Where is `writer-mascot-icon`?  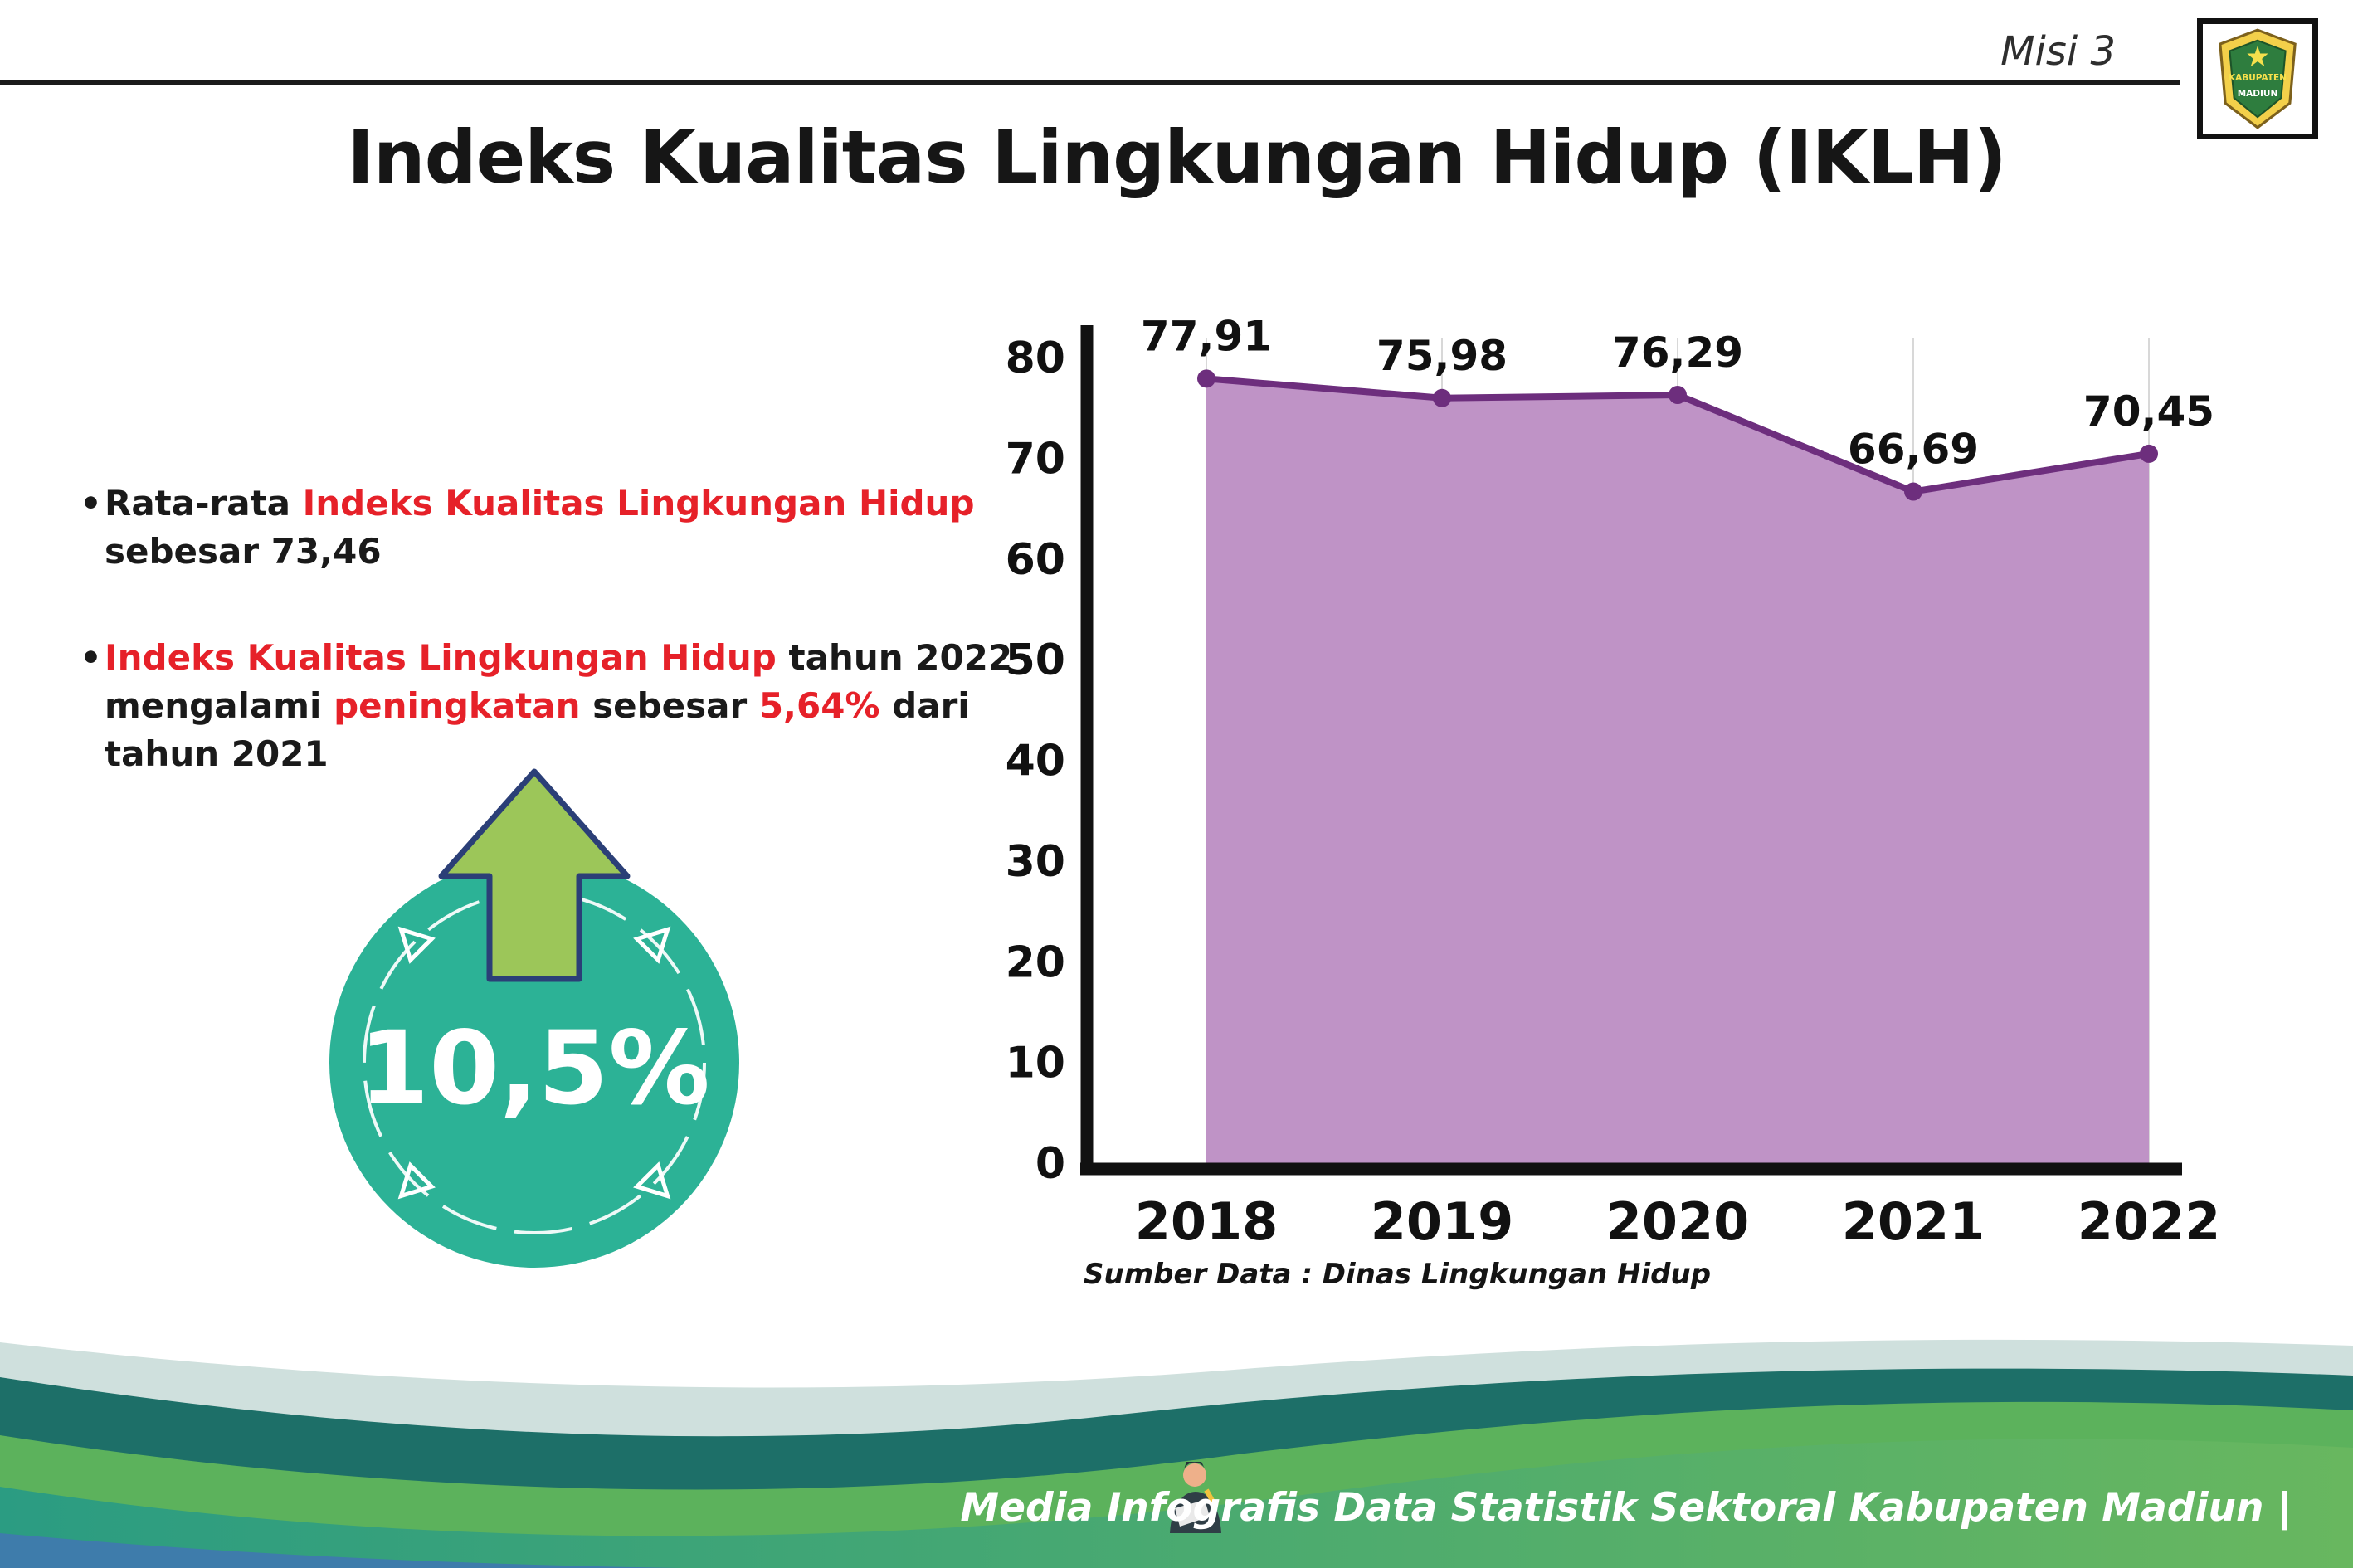 writer-mascot-icon is located at coordinates (1195, 1497).